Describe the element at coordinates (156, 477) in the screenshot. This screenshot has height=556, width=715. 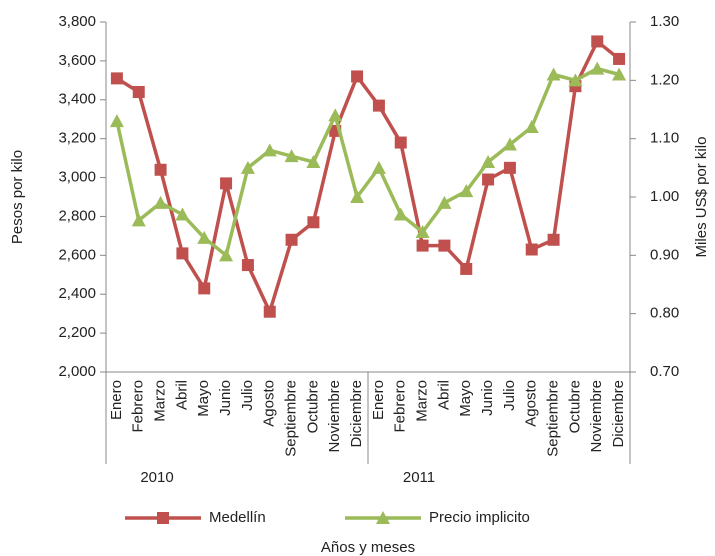
I see `group-label: 2010` at that location.